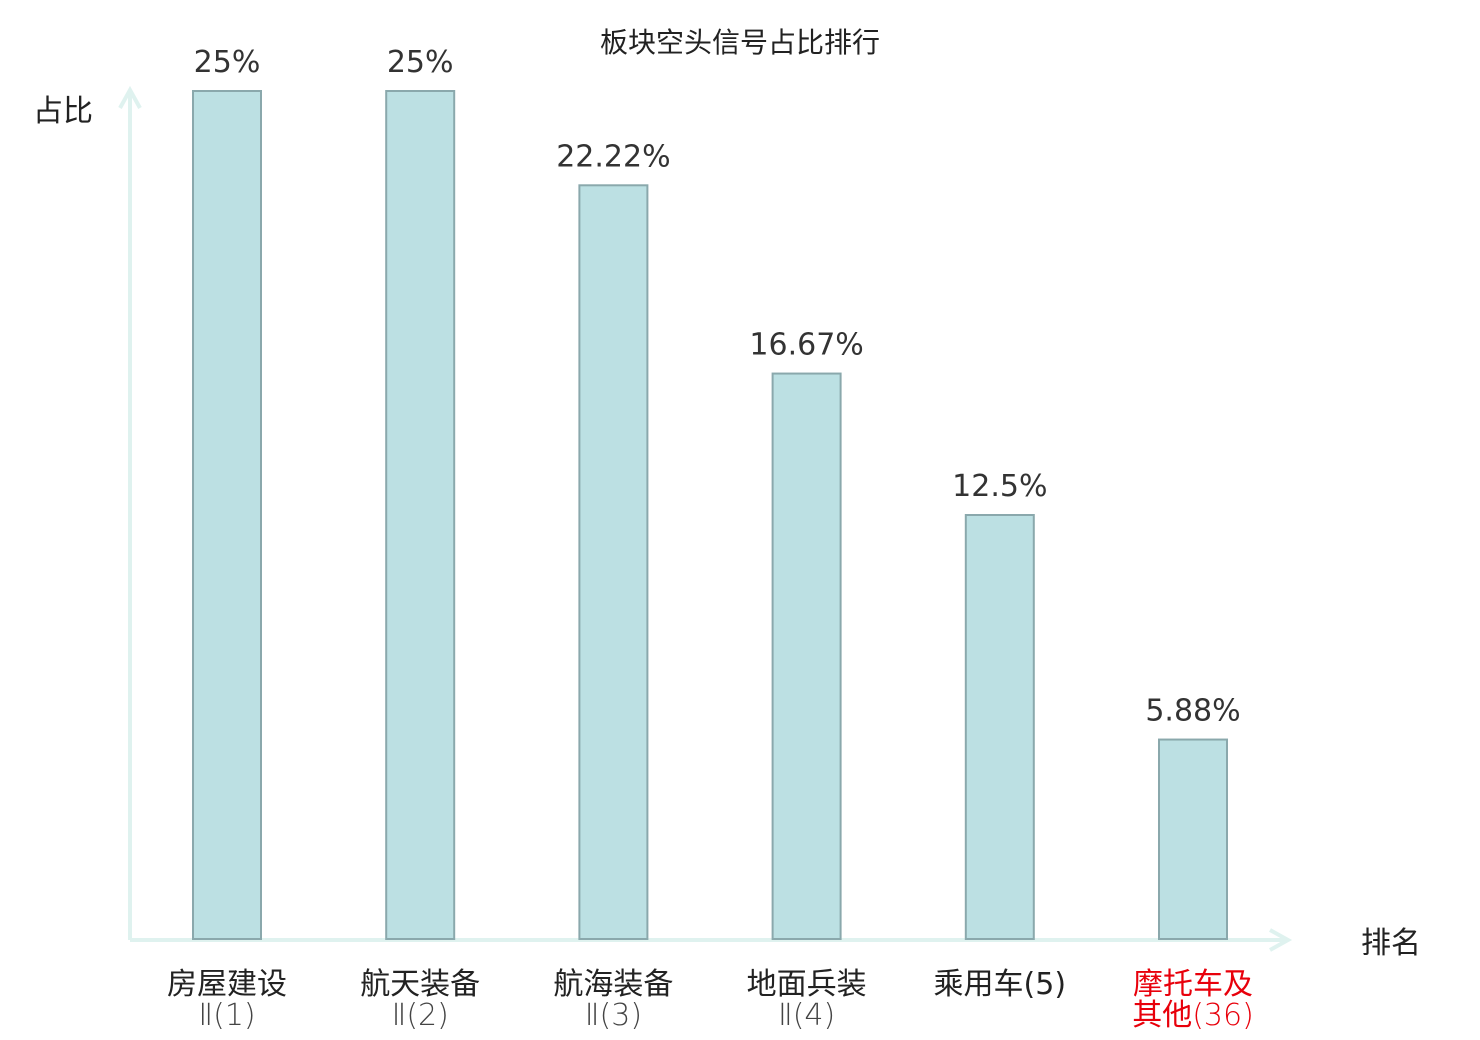 This screenshot has width=1480, height=1040. Describe the element at coordinates (613, 156) in the screenshot. I see `value-label-3: 22.22%` at that location.